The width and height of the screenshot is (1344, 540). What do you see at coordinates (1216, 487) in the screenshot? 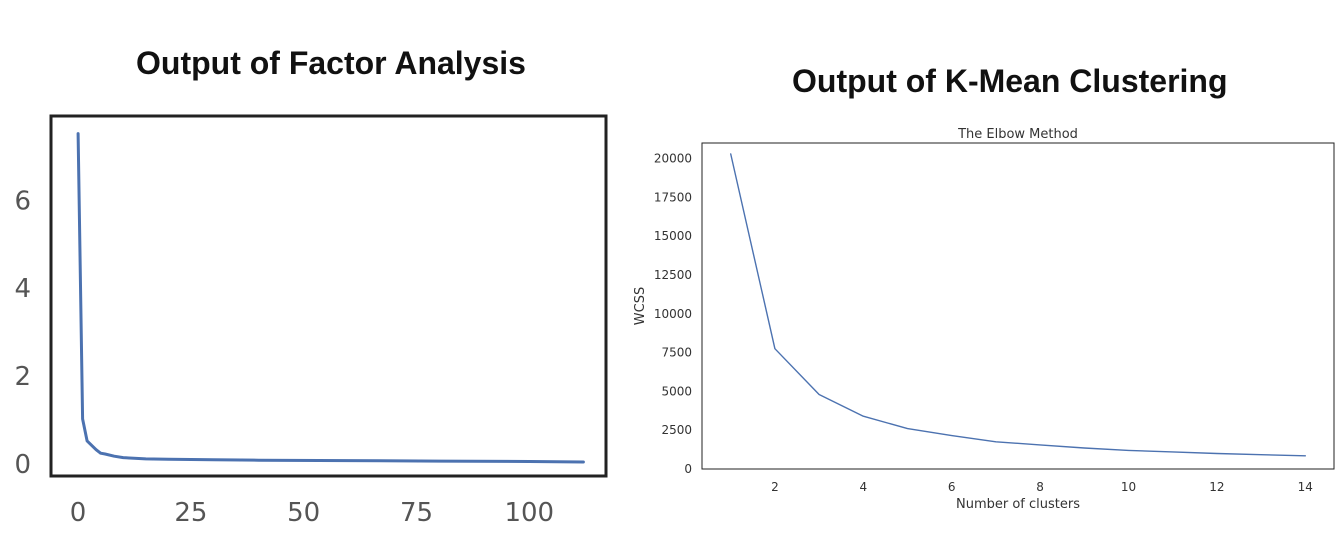
I see `x-tick-label: 12` at bounding box center [1216, 487].